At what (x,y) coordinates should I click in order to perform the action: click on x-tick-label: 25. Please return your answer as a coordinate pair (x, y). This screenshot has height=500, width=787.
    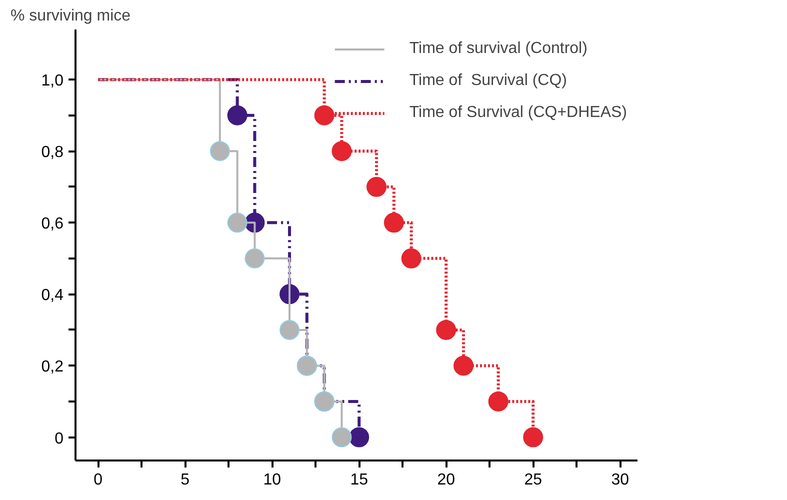
    Looking at the image, I should click on (533, 480).